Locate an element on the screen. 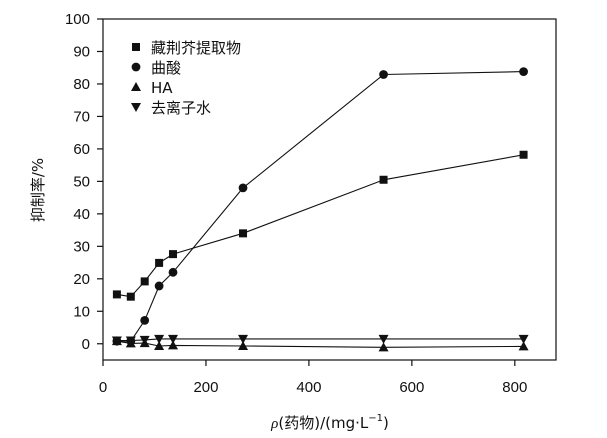  y-axis: 0 10 20 30 40 50 60 70 80 90 100 is located at coordinates (84, 182).